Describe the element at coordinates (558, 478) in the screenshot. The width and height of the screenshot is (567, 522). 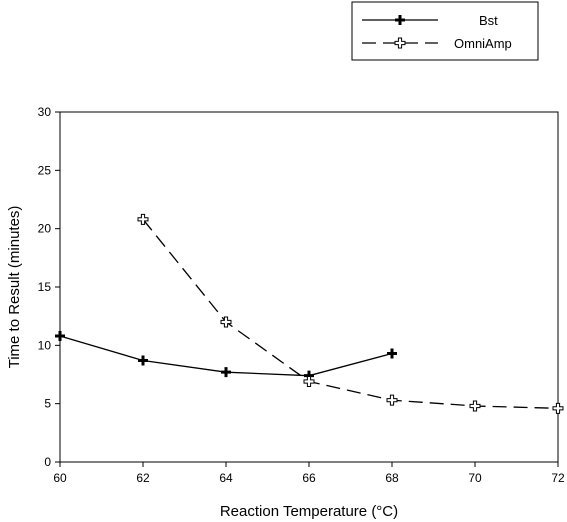
I see `x-tick-label: 72` at that location.